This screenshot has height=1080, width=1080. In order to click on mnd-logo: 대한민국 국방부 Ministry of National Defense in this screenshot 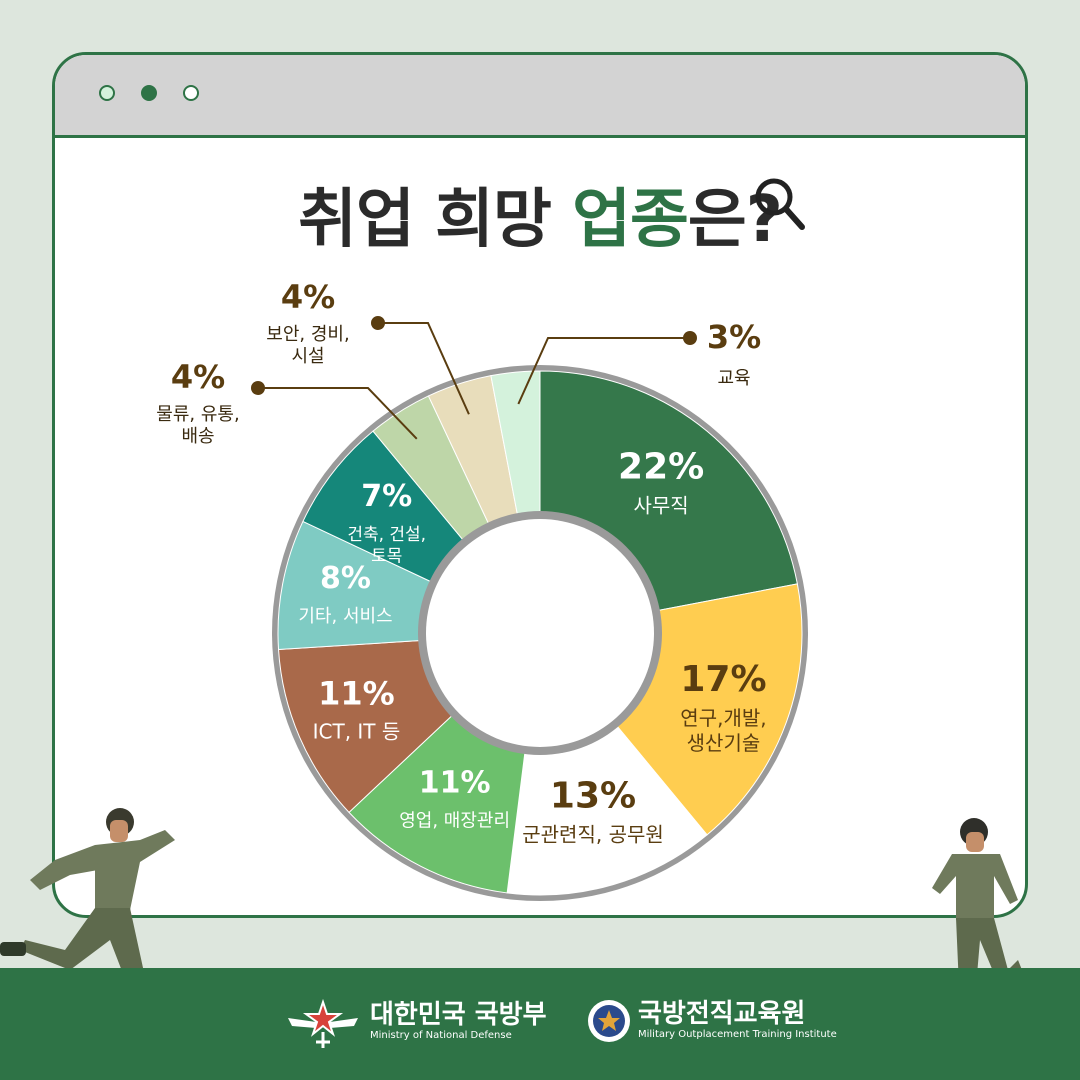, I will do `click(416, 1022)`.